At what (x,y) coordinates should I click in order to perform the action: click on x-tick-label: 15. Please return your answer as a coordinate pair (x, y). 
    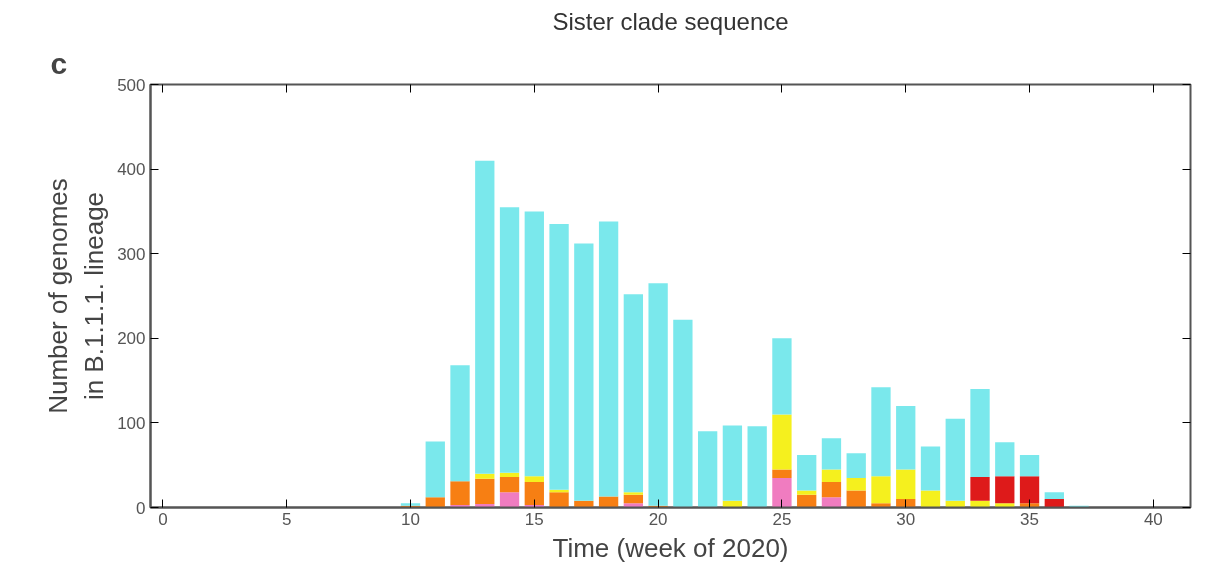
    Looking at the image, I should click on (534, 519).